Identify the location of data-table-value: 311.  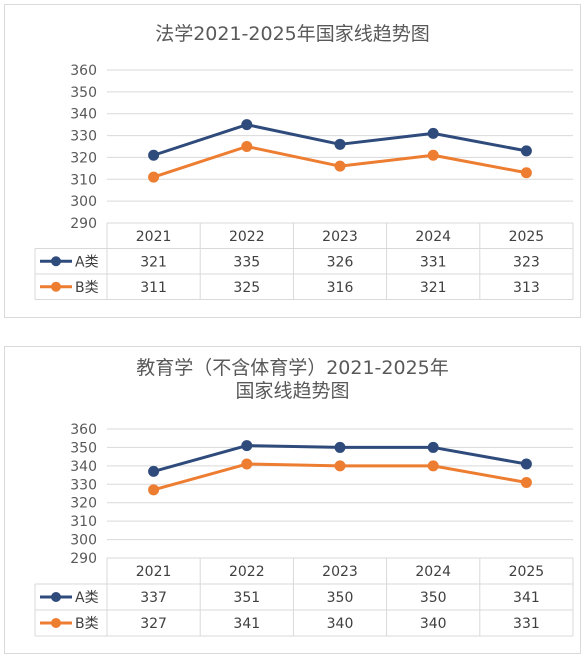
(153, 288).